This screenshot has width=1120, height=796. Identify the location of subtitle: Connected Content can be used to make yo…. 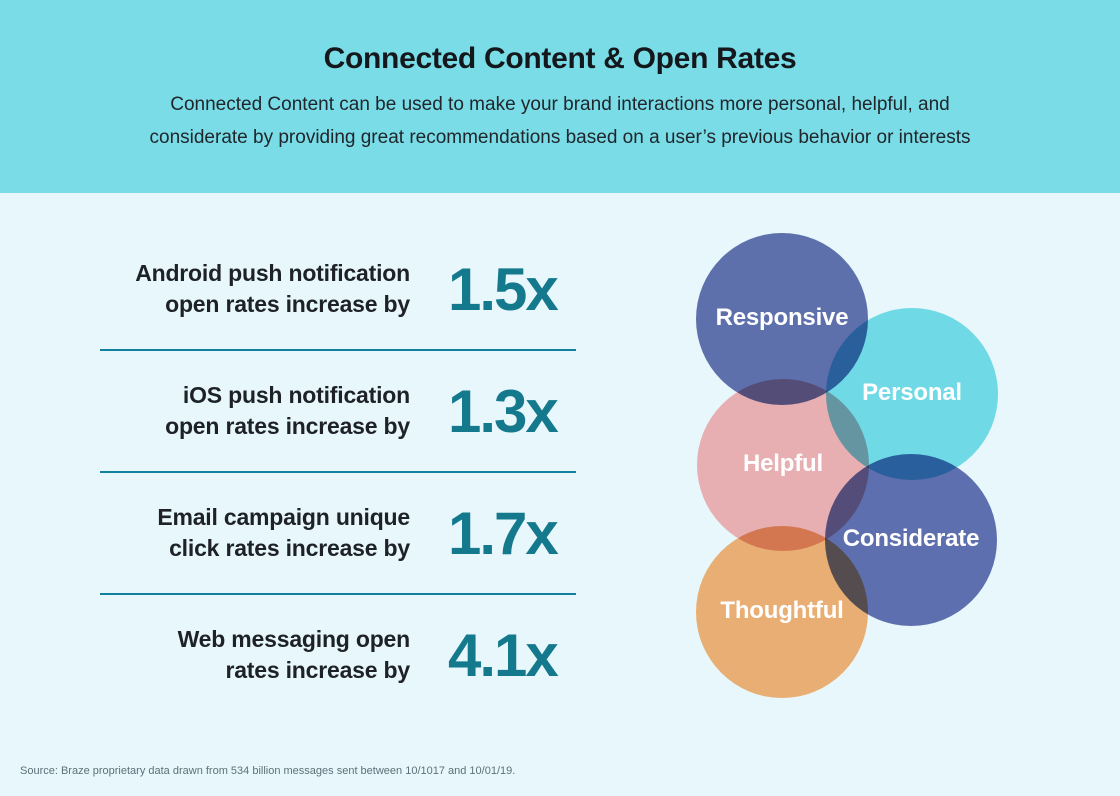
(560, 121).